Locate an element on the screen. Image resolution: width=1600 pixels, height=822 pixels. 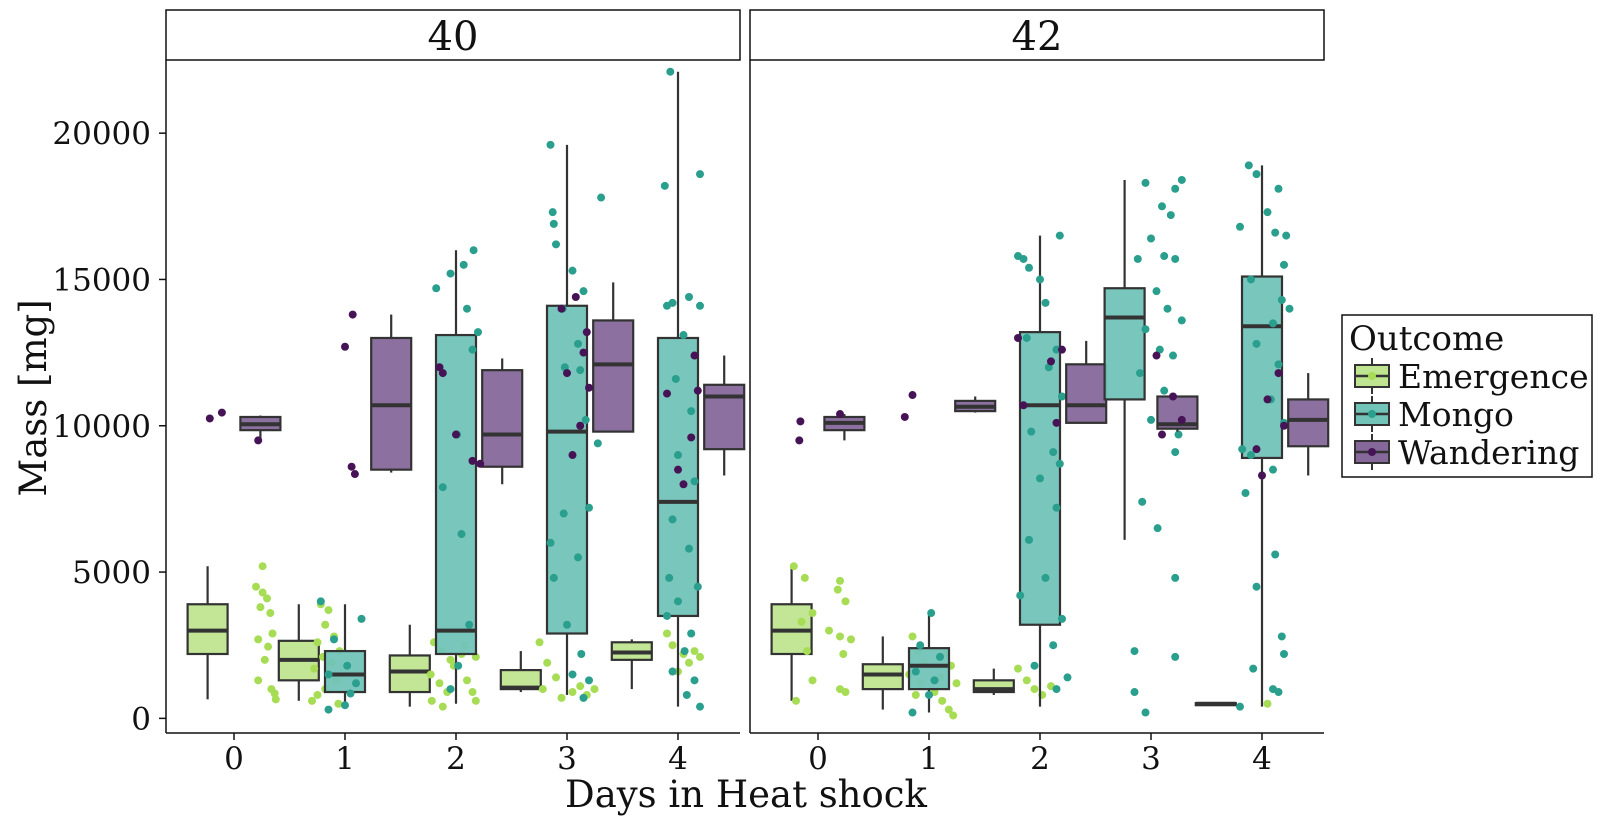
x-tick-label-1: 1 is located at coordinates (929, 759).